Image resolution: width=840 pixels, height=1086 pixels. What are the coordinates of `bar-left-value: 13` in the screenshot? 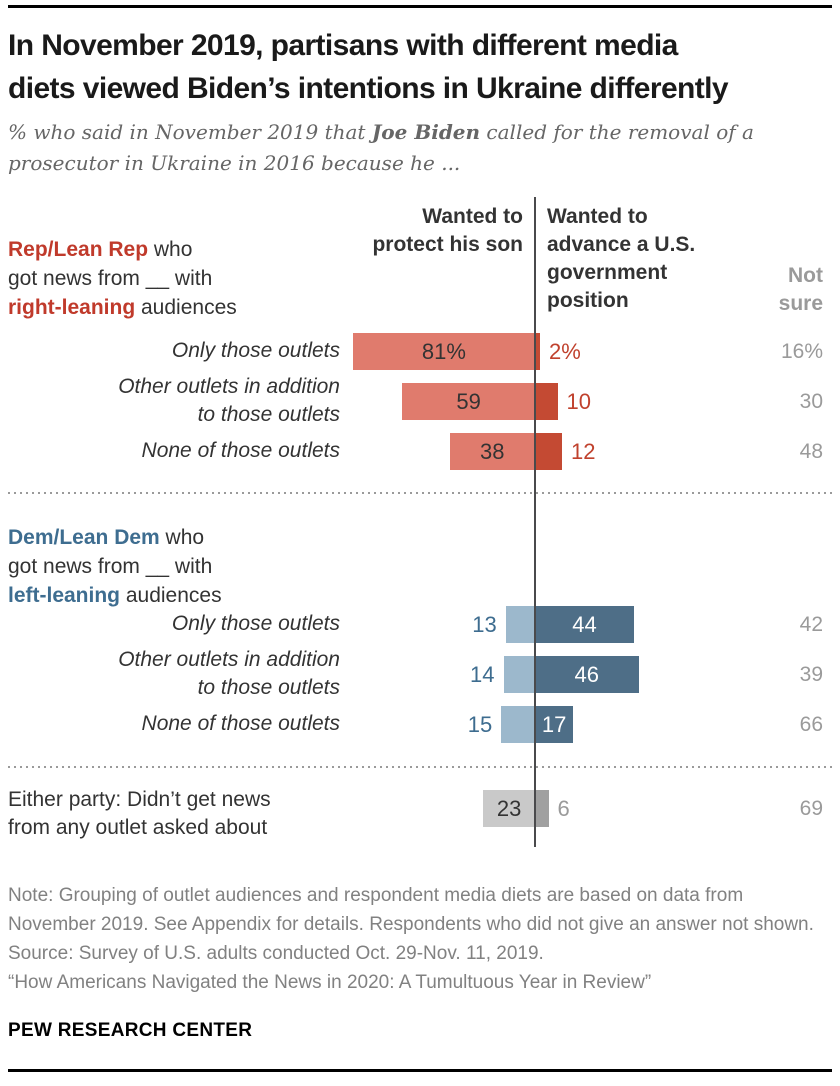 It's located at (484, 624).